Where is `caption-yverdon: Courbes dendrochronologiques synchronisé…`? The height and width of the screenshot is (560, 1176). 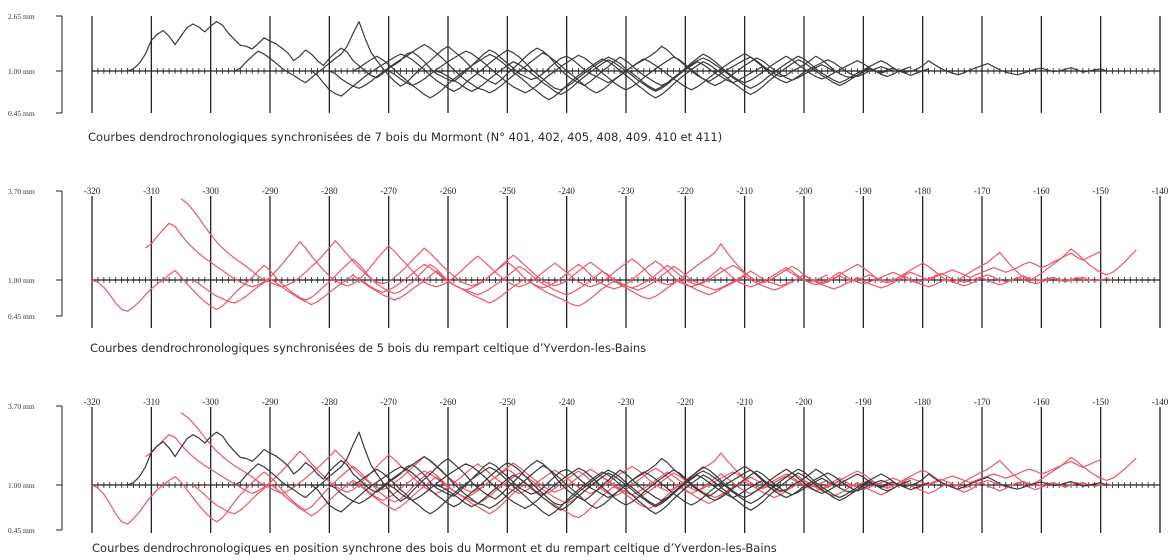 caption-yverdon: Courbes dendrochronologiques synchronisé… is located at coordinates (368, 348).